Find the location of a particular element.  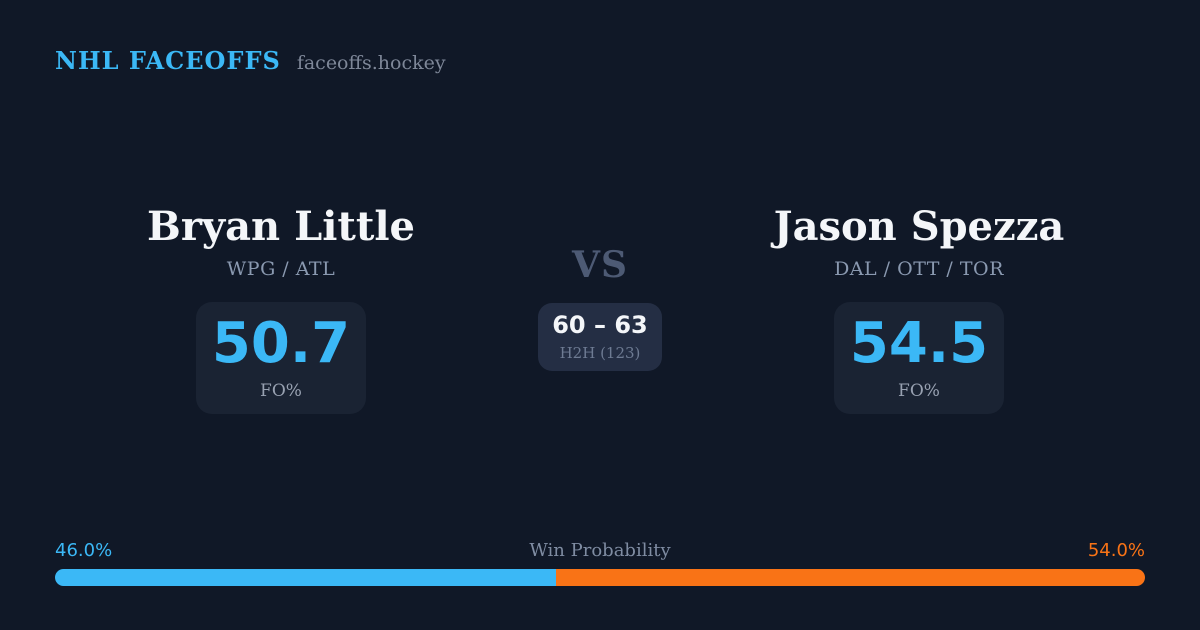

h2h-card: 60 – 63 H2H (123) is located at coordinates (600, 337).